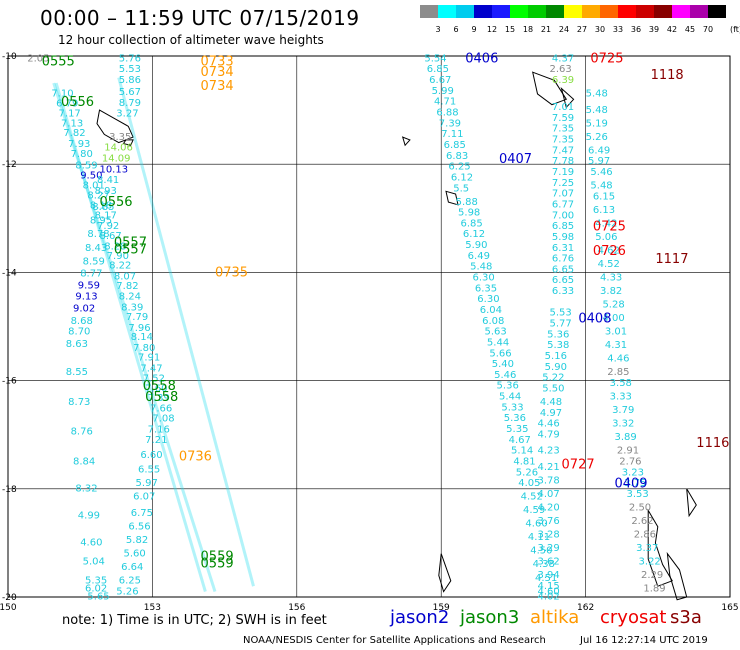 The width and height of the screenshot is (740, 650). What do you see at coordinates (108, 226) in the screenshot?
I see `wave-height-label: 7.92` at bounding box center [108, 226].